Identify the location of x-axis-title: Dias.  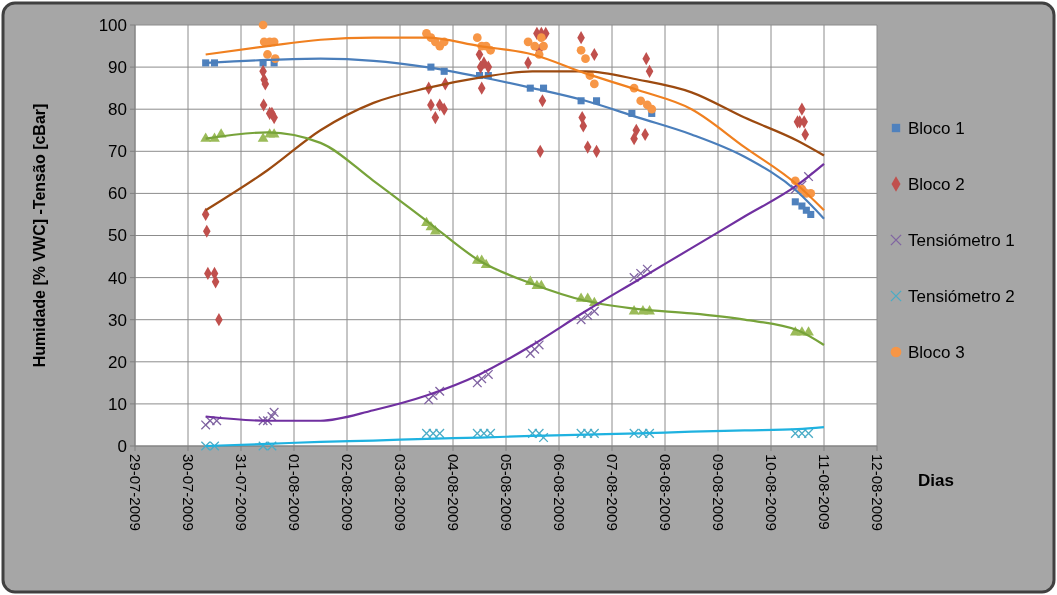
(936, 480).